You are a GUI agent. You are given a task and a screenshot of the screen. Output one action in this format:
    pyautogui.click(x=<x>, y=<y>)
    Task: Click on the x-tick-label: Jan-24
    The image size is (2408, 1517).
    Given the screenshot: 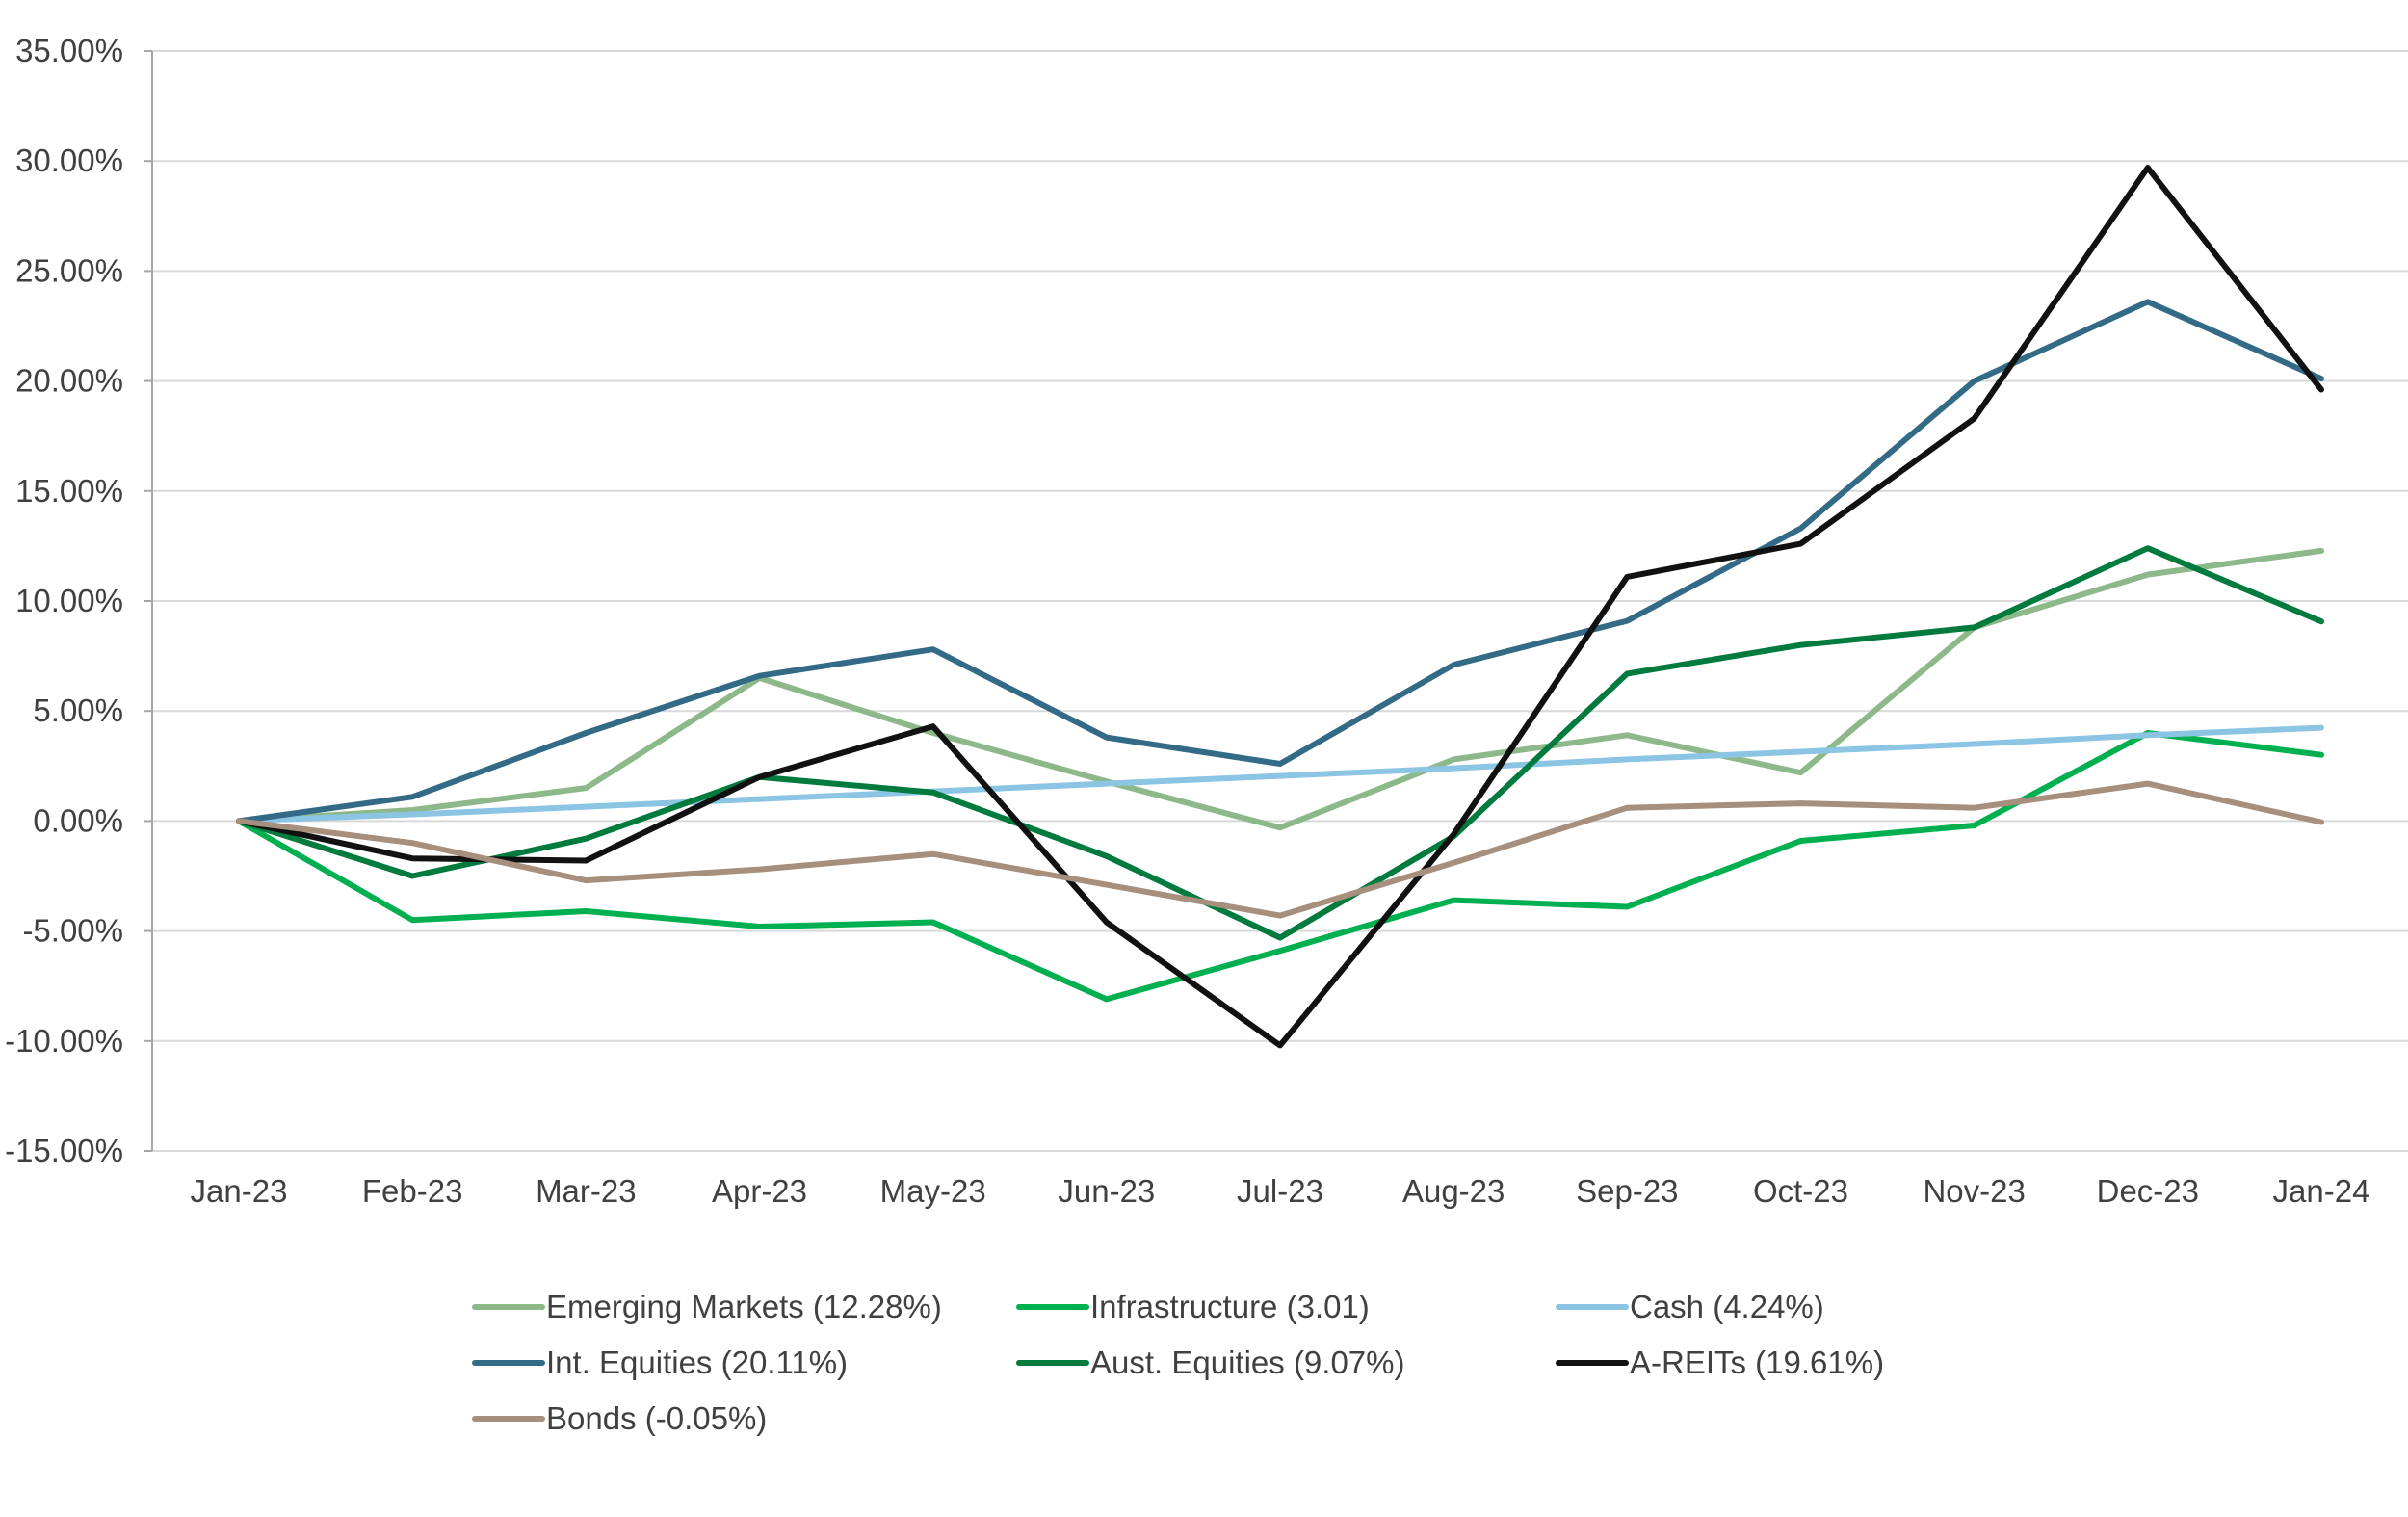 What is the action you would take?
    pyautogui.click(x=2321, y=1191)
    